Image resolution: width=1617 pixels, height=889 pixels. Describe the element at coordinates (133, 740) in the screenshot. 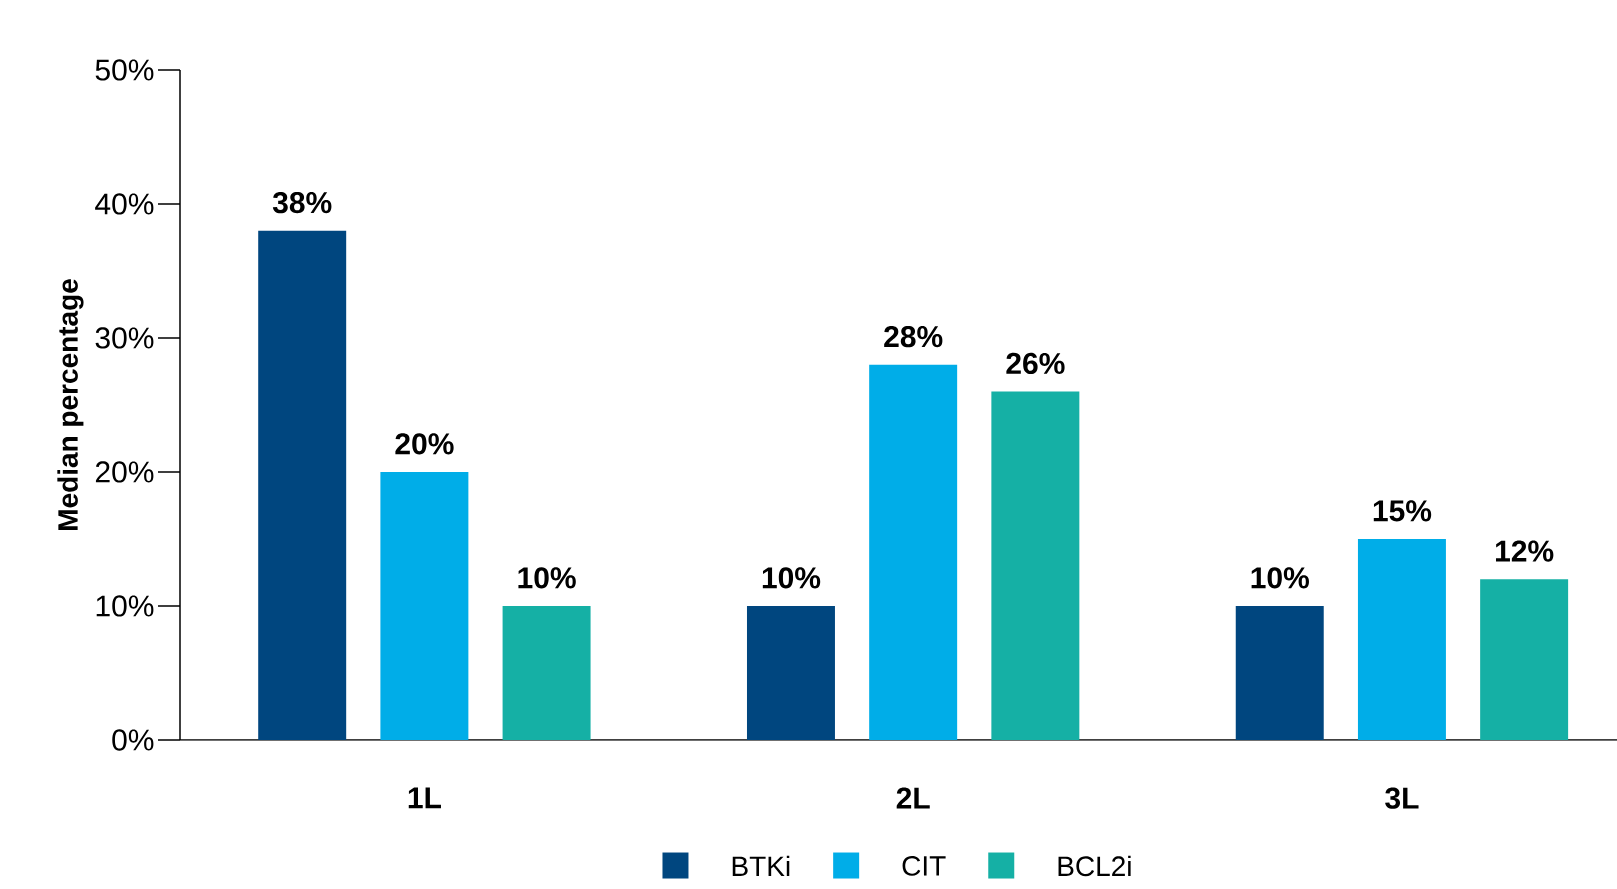

I see `y-tick-label: 0%` at that location.